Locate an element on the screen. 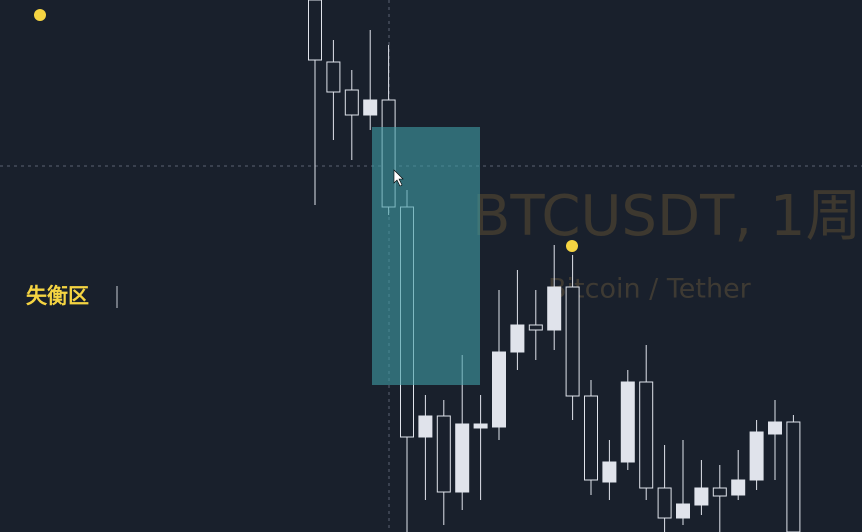 The image size is (862, 532). watermark-subtitle: Bitcoin / Tether is located at coordinates (650, 289).